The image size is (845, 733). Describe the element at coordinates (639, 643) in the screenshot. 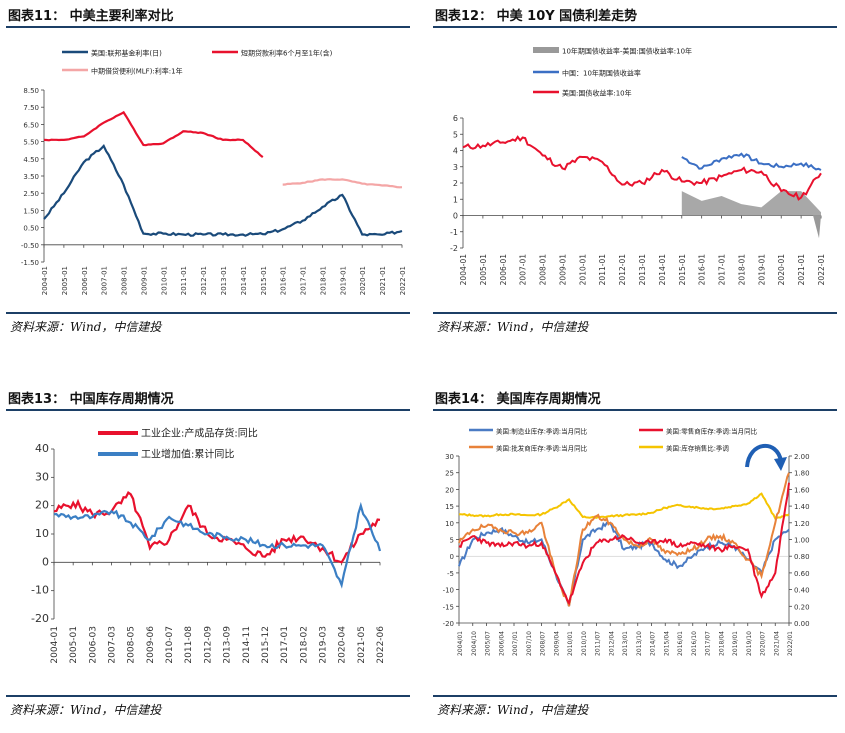

I see `x-tick-label: 2013/10` at that location.